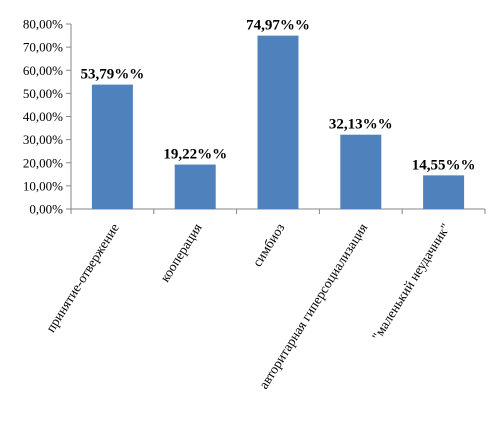  What do you see at coordinates (43, 24) in the screenshot?
I see `y-tick-label: 80,00%` at bounding box center [43, 24].